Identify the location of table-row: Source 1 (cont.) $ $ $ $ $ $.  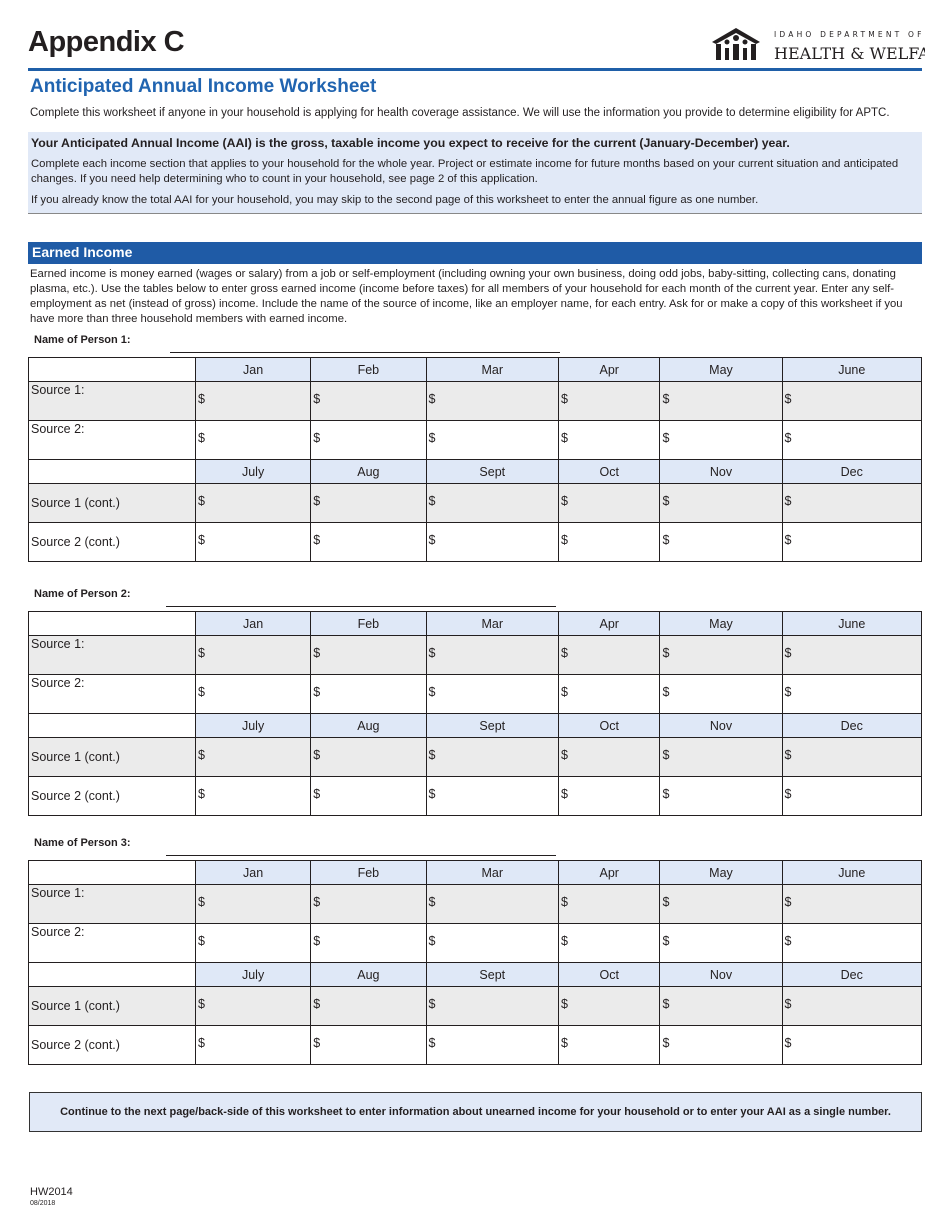
(475, 503).